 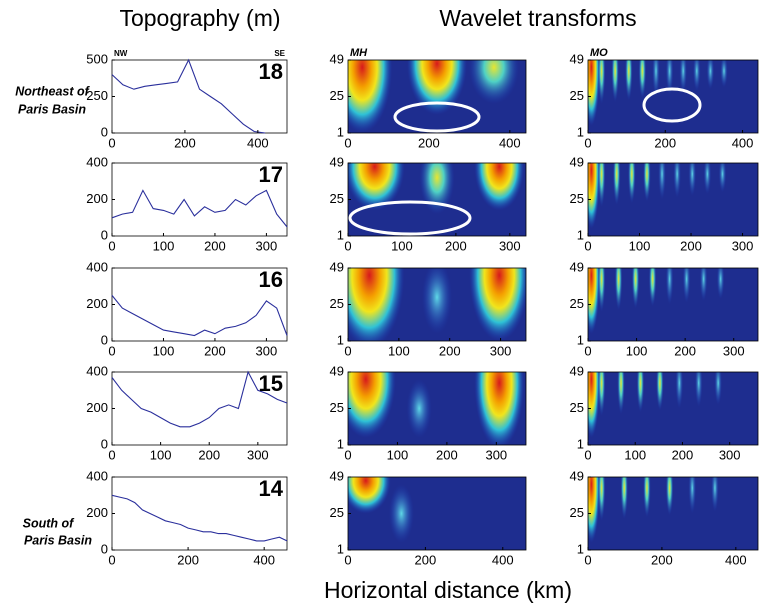 What do you see at coordinates (97, 266) in the screenshot?
I see `y-tick-label: 400` at bounding box center [97, 266].